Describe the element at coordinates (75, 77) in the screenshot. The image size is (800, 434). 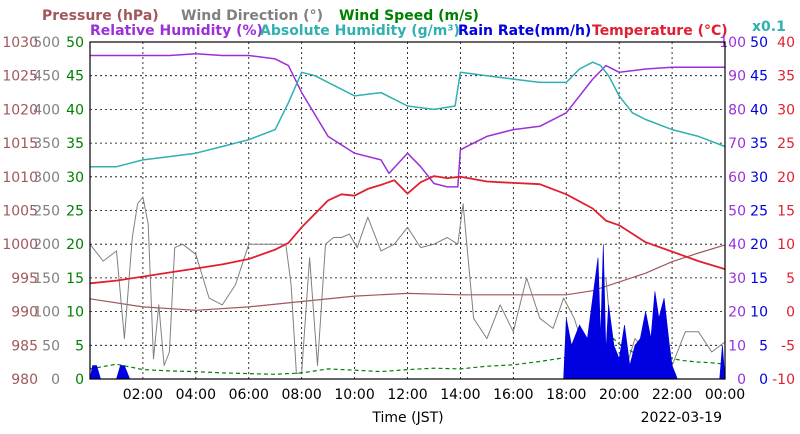
I see `wind-speed-tick-label: 45` at that location.